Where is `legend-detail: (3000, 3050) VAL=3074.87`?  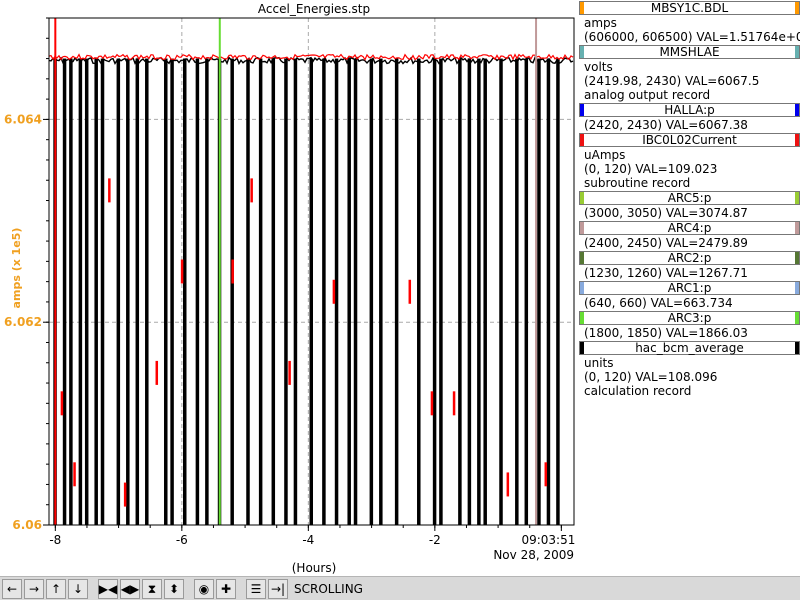
legend-detail: (3000, 3050) VAL=3074.87 is located at coordinates (666, 213).